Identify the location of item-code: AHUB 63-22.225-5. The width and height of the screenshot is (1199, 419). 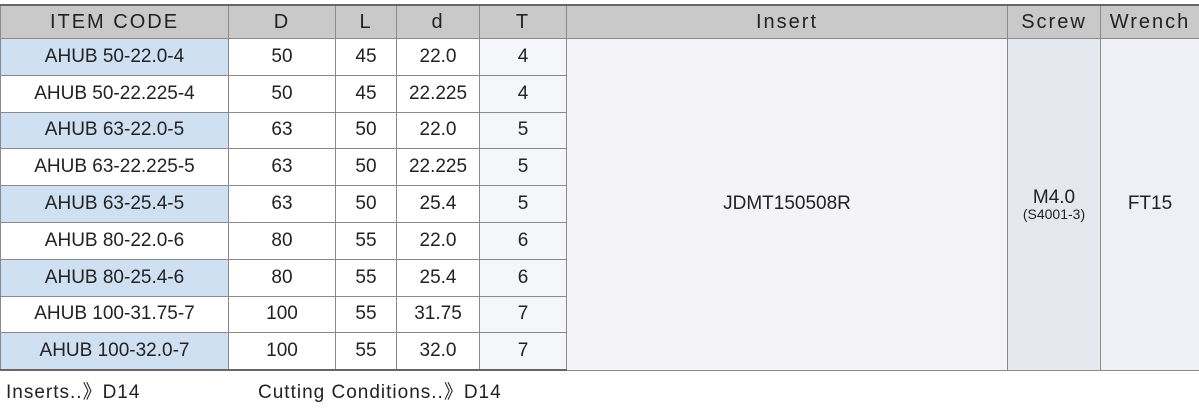
(114, 167).